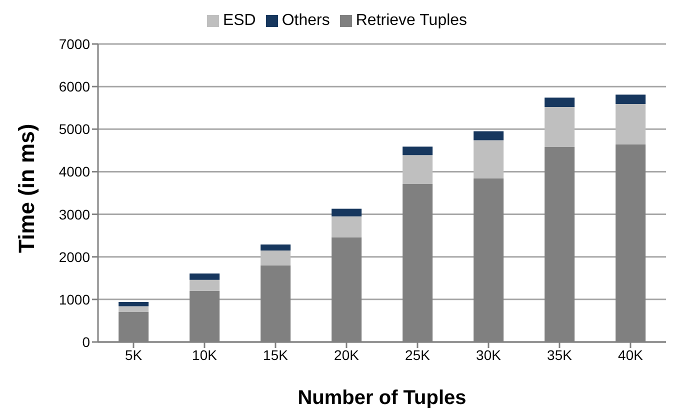 The width and height of the screenshot is (682, 416). What do you see at coordinates (560, 354) in the screenshot?
I see `x-tick-label: 35K` at bounding box center [560, 354].